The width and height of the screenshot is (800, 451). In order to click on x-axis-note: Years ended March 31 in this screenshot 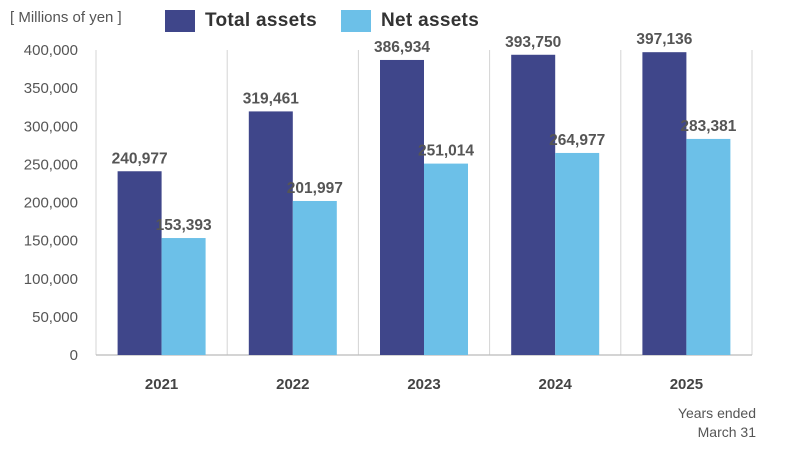, I will do `click(703, 423)`.